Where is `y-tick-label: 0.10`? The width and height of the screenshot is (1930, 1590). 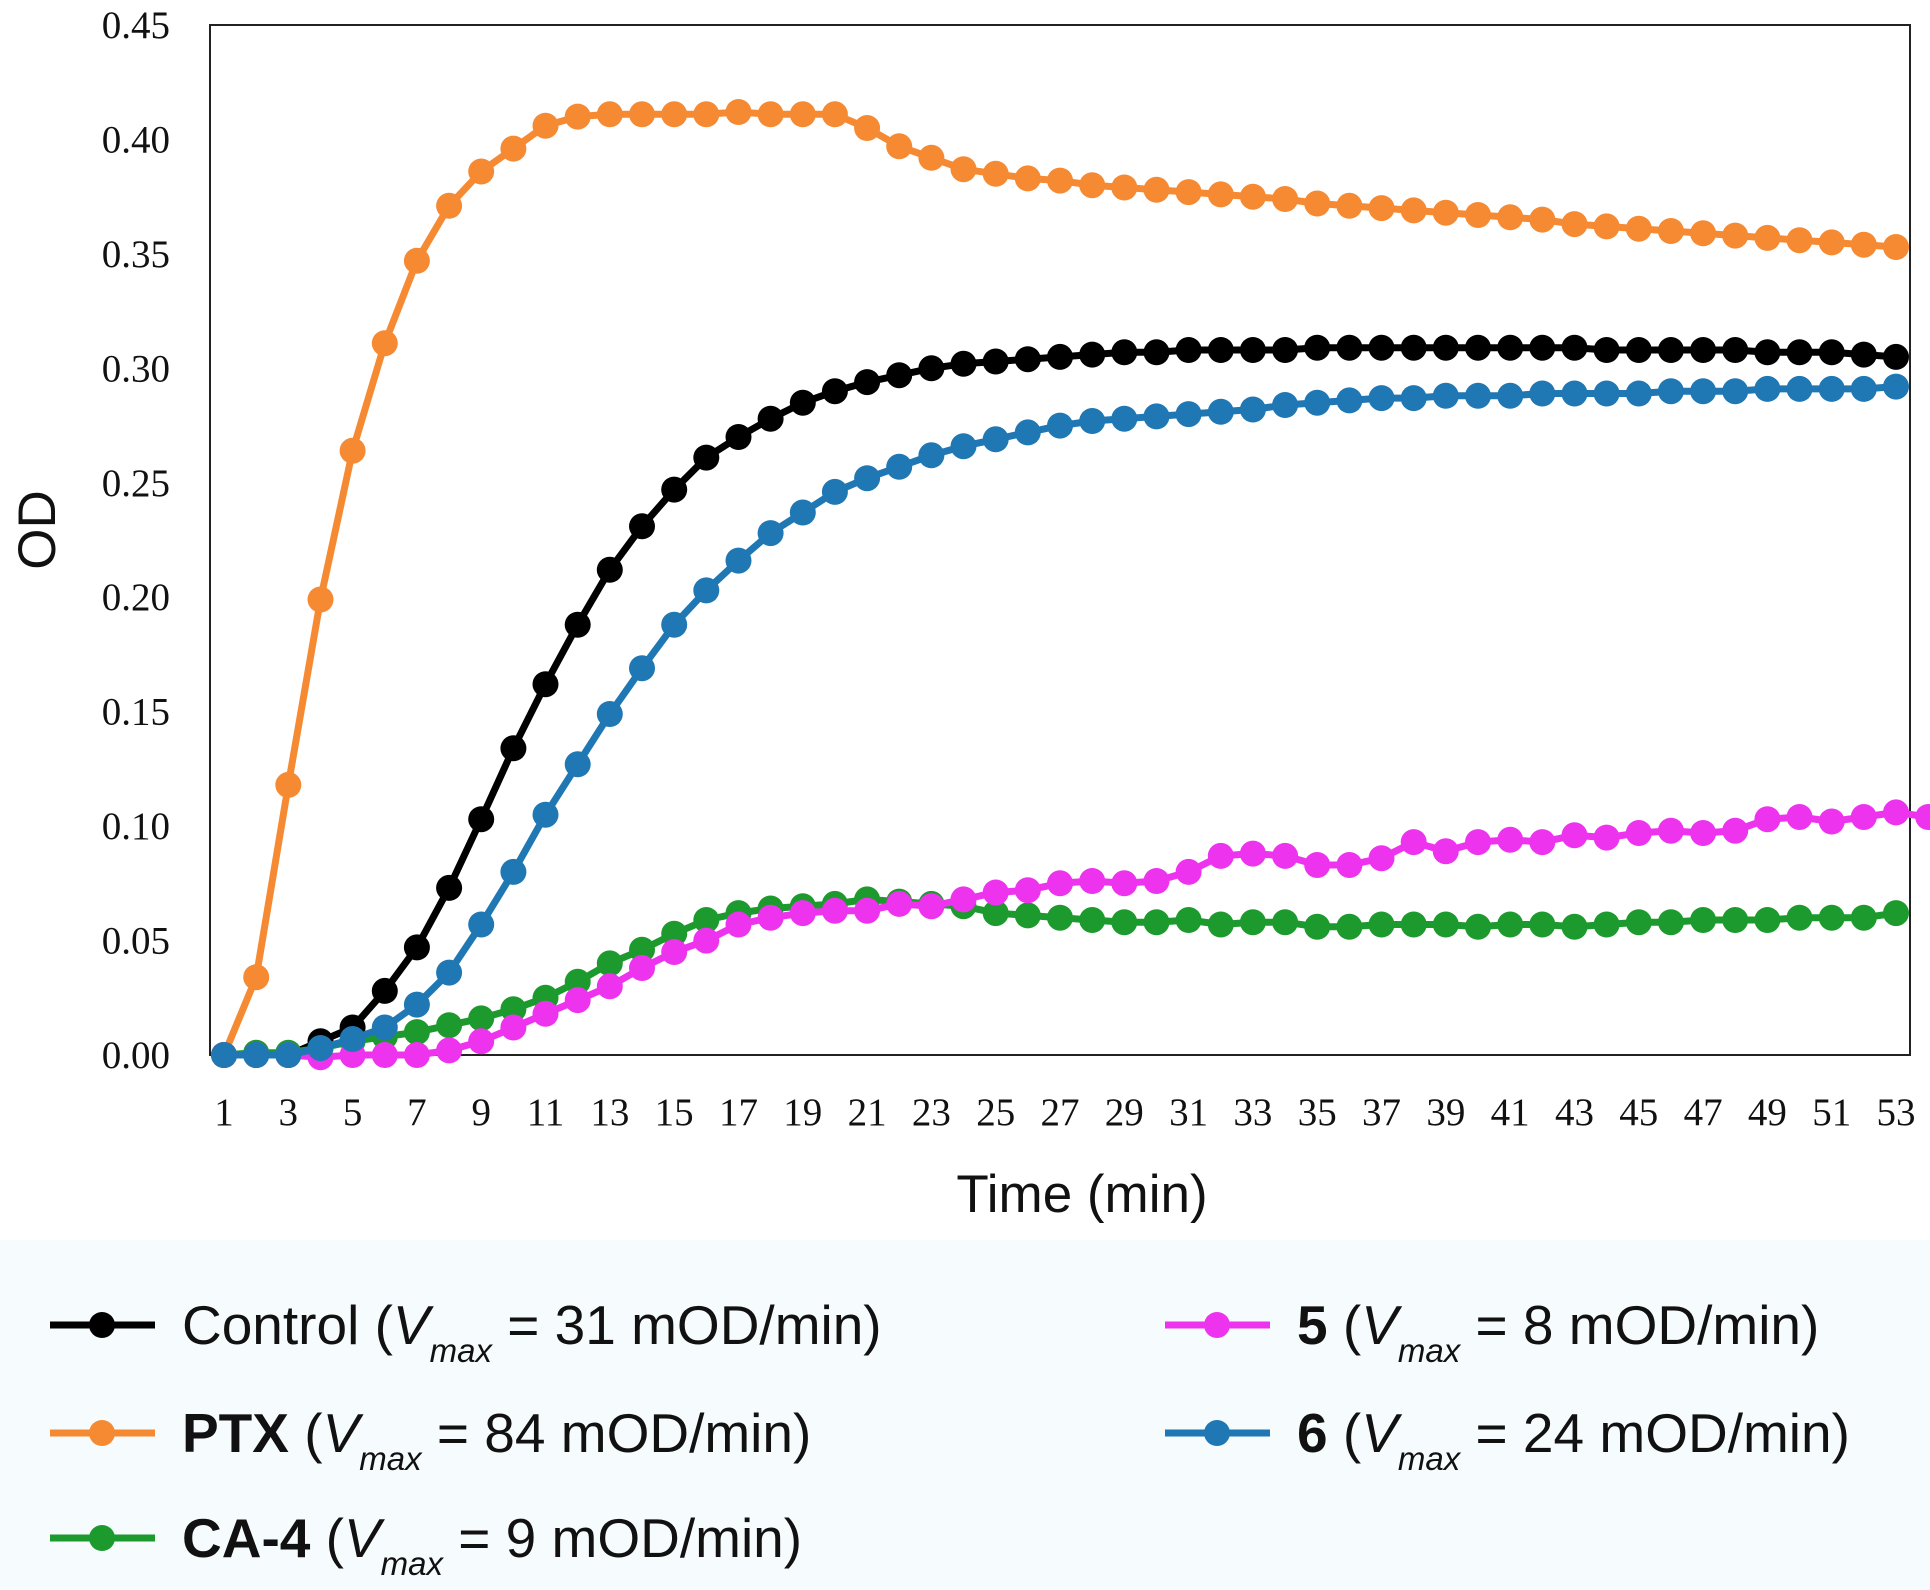
y-tick-label: 0.10 is located at coordinates (136, 826).